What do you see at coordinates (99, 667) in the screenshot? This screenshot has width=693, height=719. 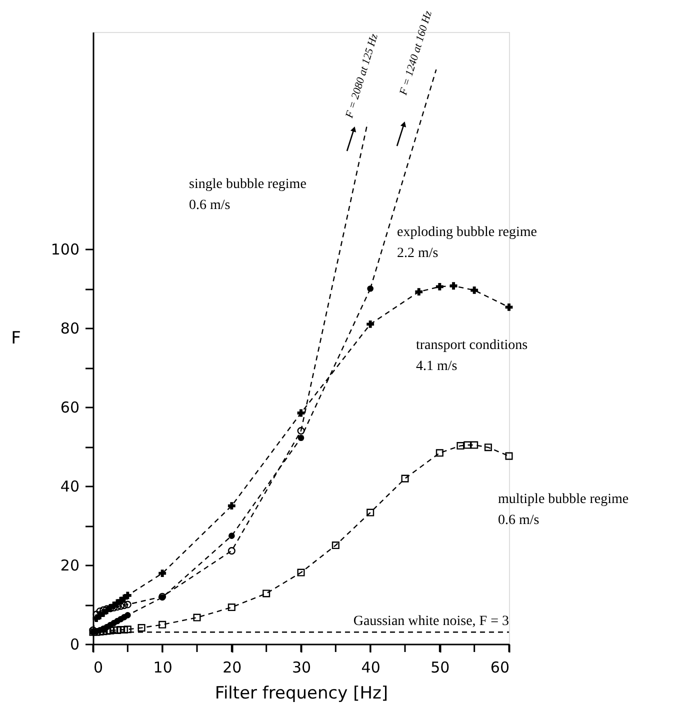 I see `x-tick-label: 0` at bounding box center [99, 667].